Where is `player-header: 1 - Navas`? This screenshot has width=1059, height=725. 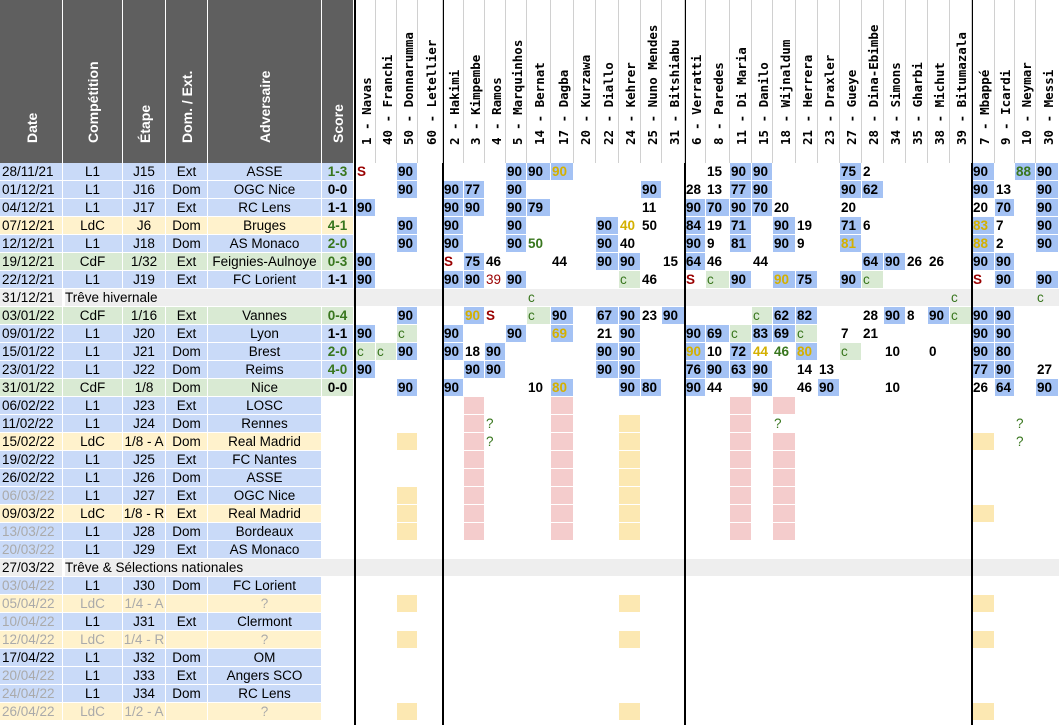 player-header: 1 - Navas is located at coordinates (366, 81).